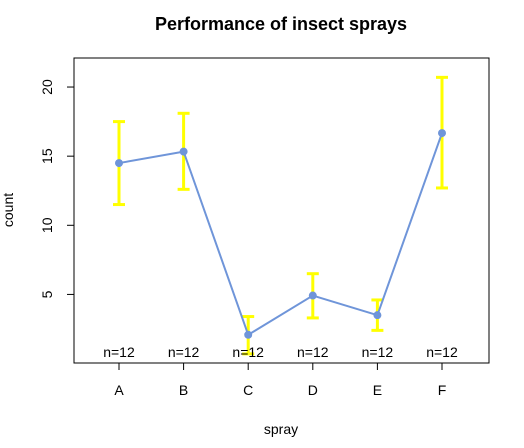 The height and width of the screenshot is (448, 524). What do you see at coordinates (119, 352) in the screenshot?
I see `count-label-A: n=12` at bounding box center [119, 352].